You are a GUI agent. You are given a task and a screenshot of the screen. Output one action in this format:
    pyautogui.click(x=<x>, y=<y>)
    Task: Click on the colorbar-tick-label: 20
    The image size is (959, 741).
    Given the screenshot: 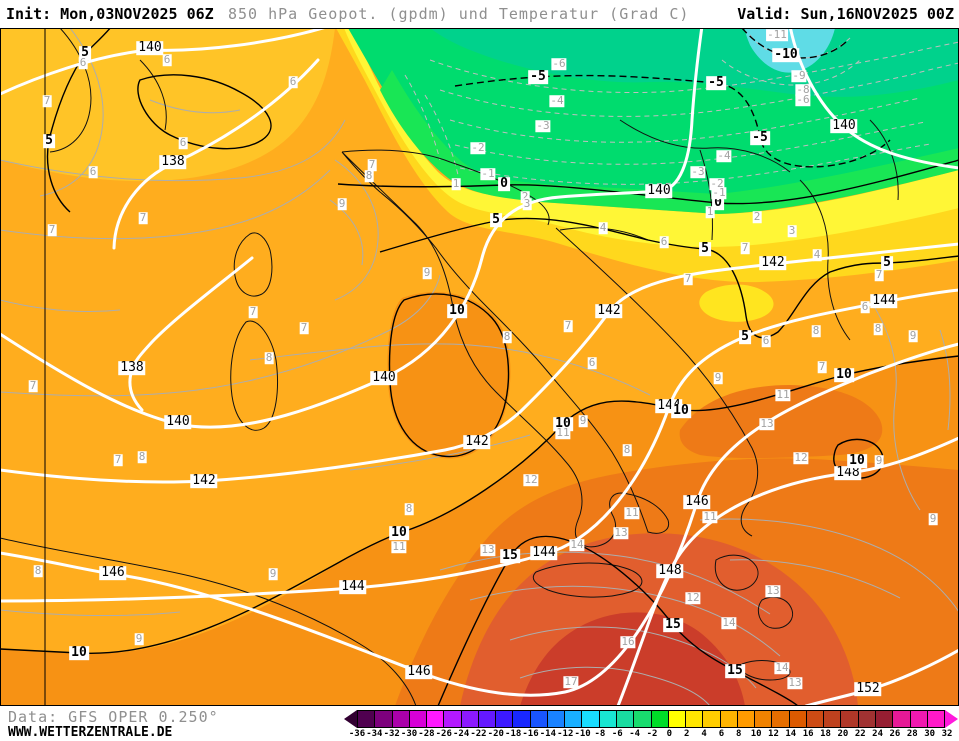 What is the action you would take?
    pyautogui.click(x=843, y=734)
    